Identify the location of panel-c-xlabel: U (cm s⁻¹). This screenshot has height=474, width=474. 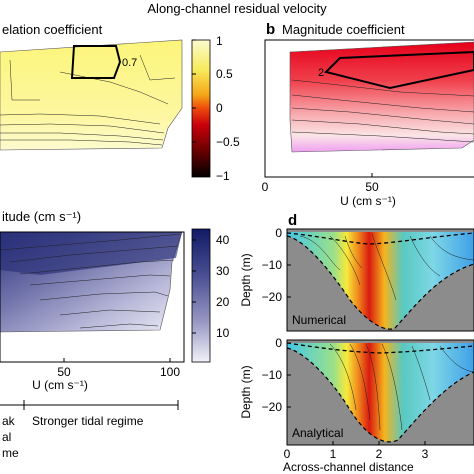
(60, 385).